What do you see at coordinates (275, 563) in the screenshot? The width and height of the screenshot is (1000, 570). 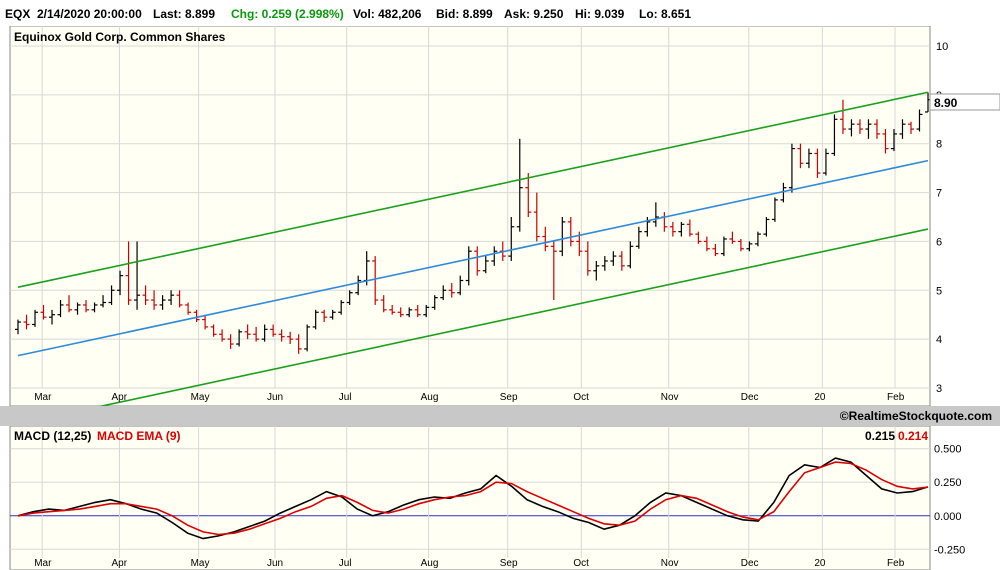 I see `macd-x-tick-label: Jun` at bounding box center [275, 563].